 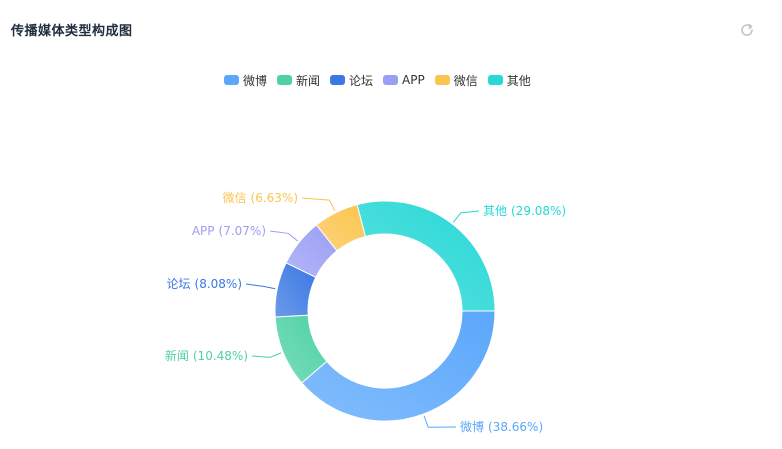 What do you see at coordinates (361, 80) in the screenshot?
I see `legend-label: 论坛` at bounding box center [361, 80].